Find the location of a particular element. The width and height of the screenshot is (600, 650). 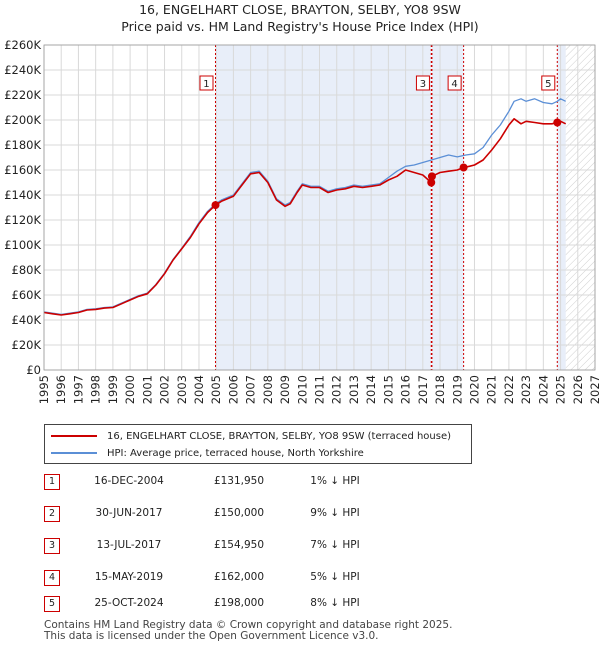

sale-hpi-diff: 9% ↓ HPI is located at coordinates (335, 513).